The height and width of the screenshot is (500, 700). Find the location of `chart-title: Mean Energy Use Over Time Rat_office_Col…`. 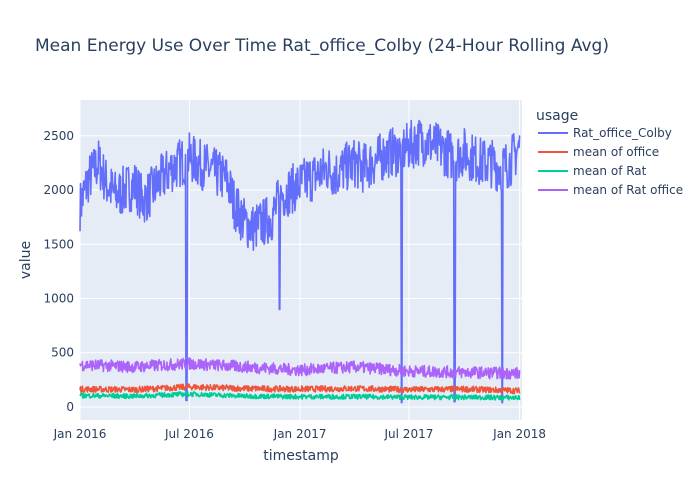

chart-title: Mean Energy Use Over Time Rat_office_Col… is located at coordinates (322, 46).